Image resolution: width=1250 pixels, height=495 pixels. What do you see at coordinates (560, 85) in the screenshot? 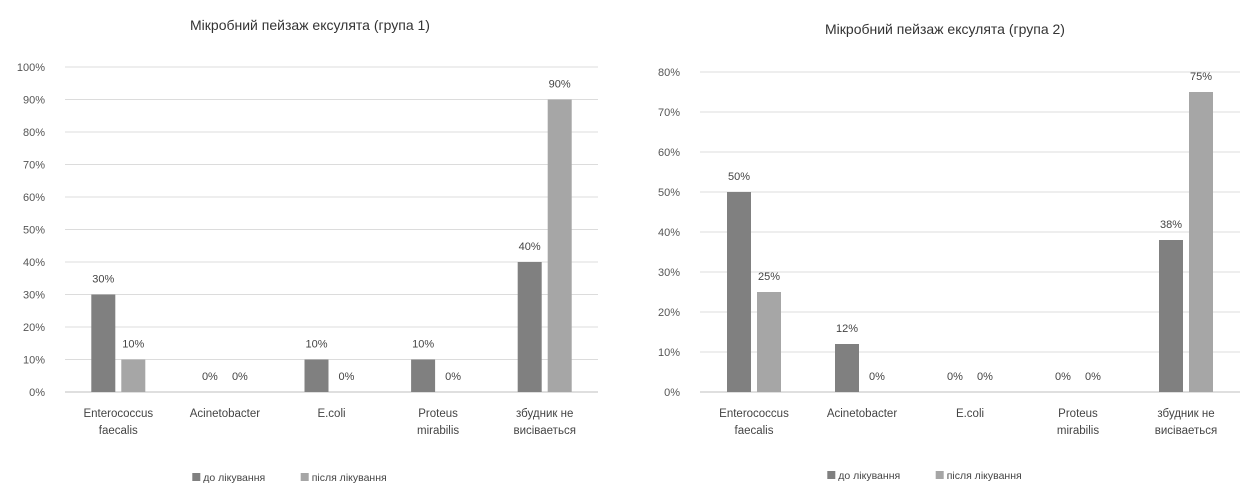
I see `data-label: 90%` at bounding box center [560, 85].